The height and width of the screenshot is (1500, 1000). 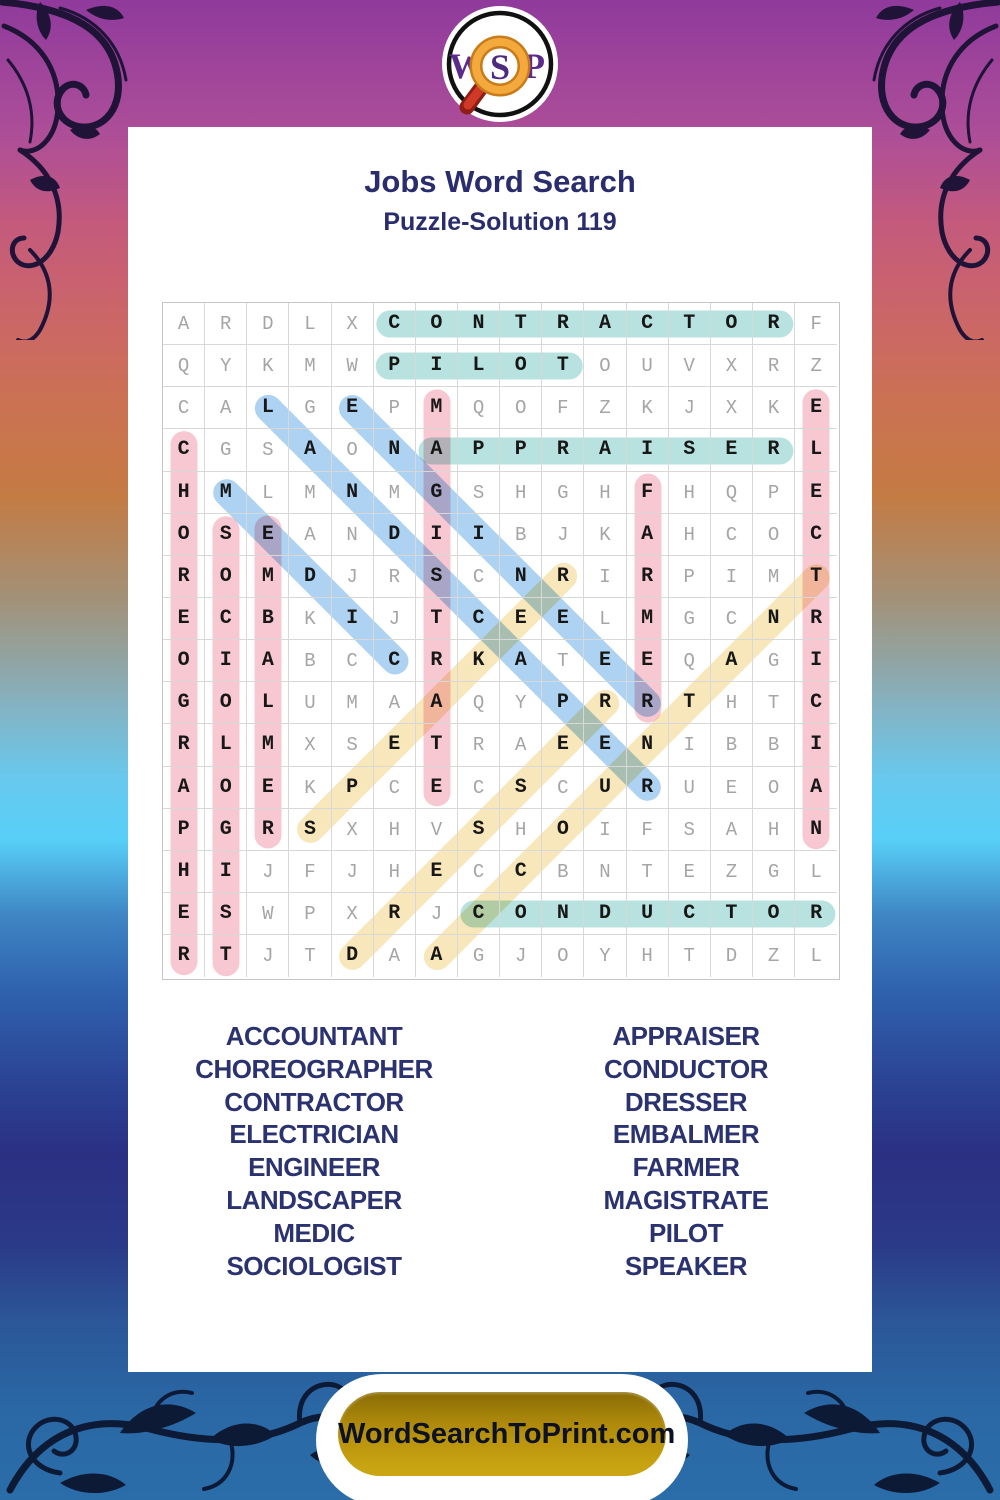 I want to click on grid-cell: G, so click(x=310, y=408).